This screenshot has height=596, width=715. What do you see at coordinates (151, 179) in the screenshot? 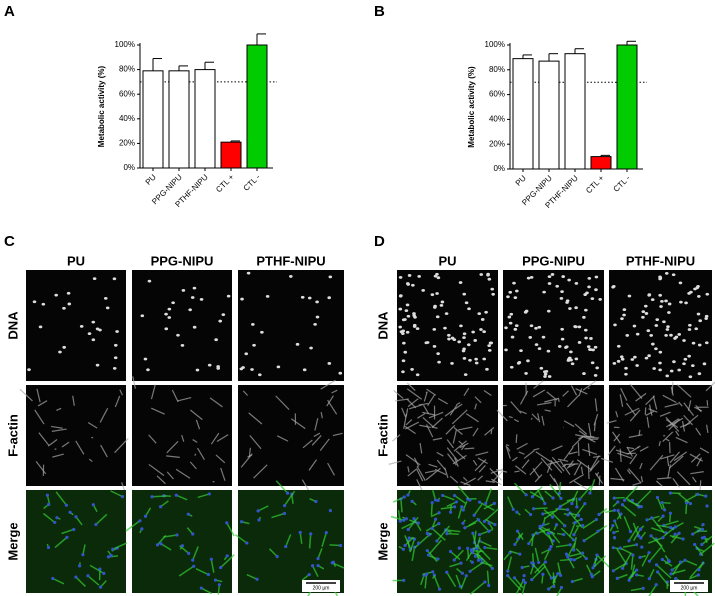
I see `x-tick-label: PU` at bounding box center [151, 179].